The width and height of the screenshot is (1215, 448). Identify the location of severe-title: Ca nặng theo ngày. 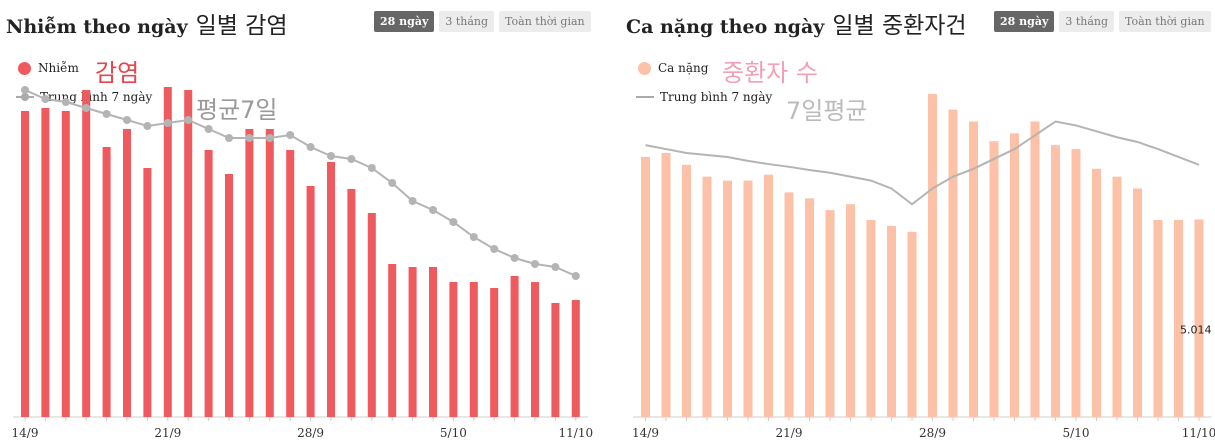
(725, 27).